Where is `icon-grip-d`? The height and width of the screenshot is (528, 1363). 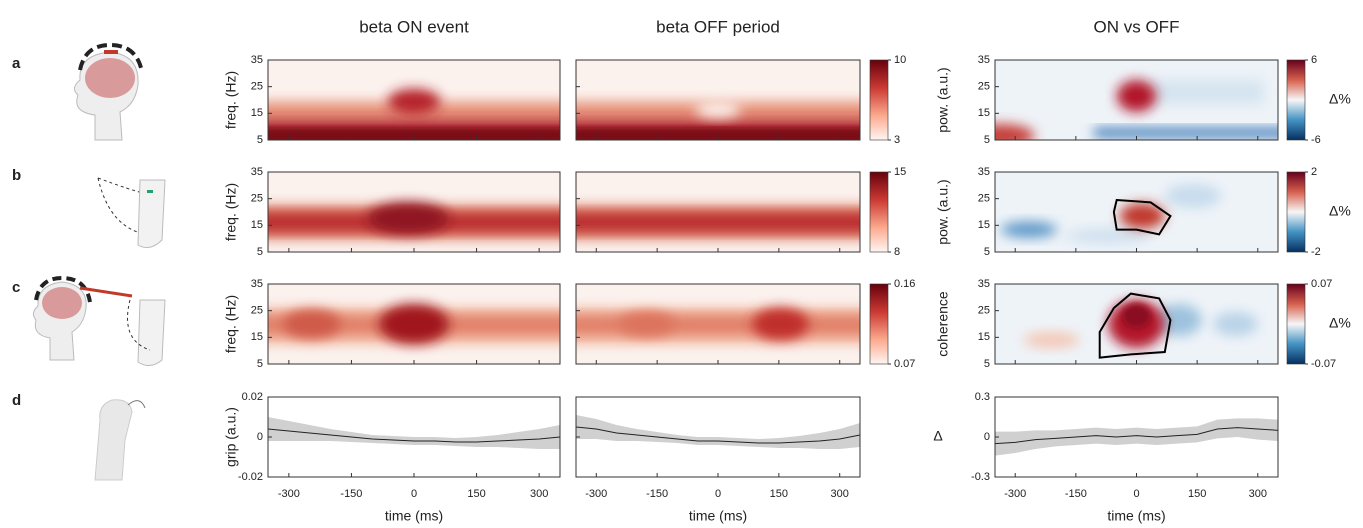
icon-grip-d is located at coordinates (120, 440).